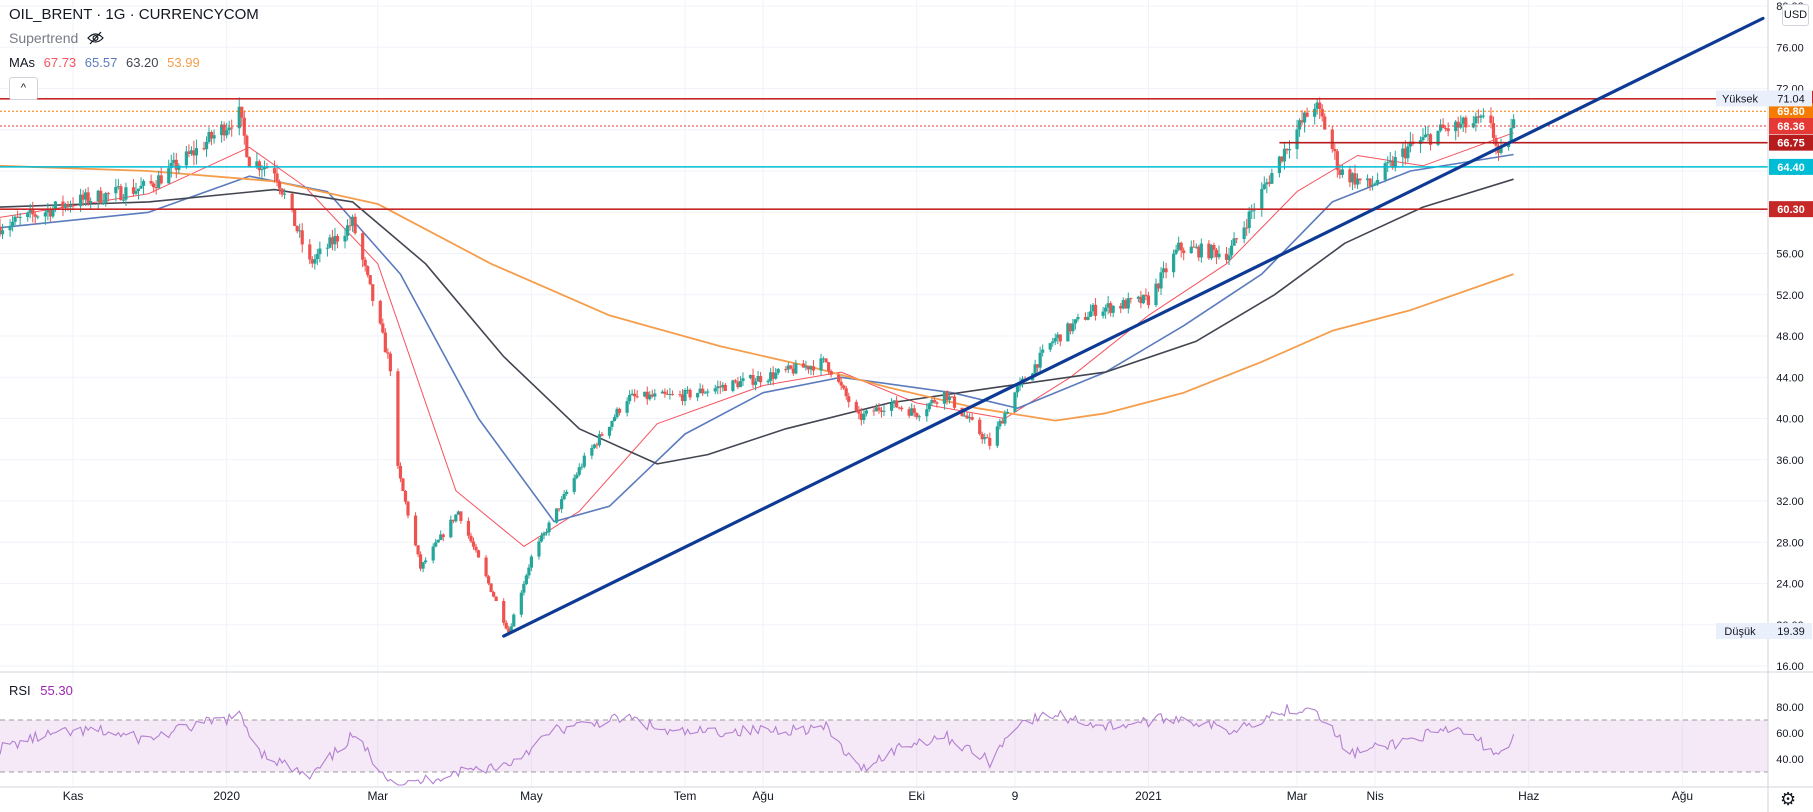 This screenshot has width=1813, height=812. Describe the element at coordinates (60, 62) in the screenshot. I see `ma-value-1: 67.73` at that location.